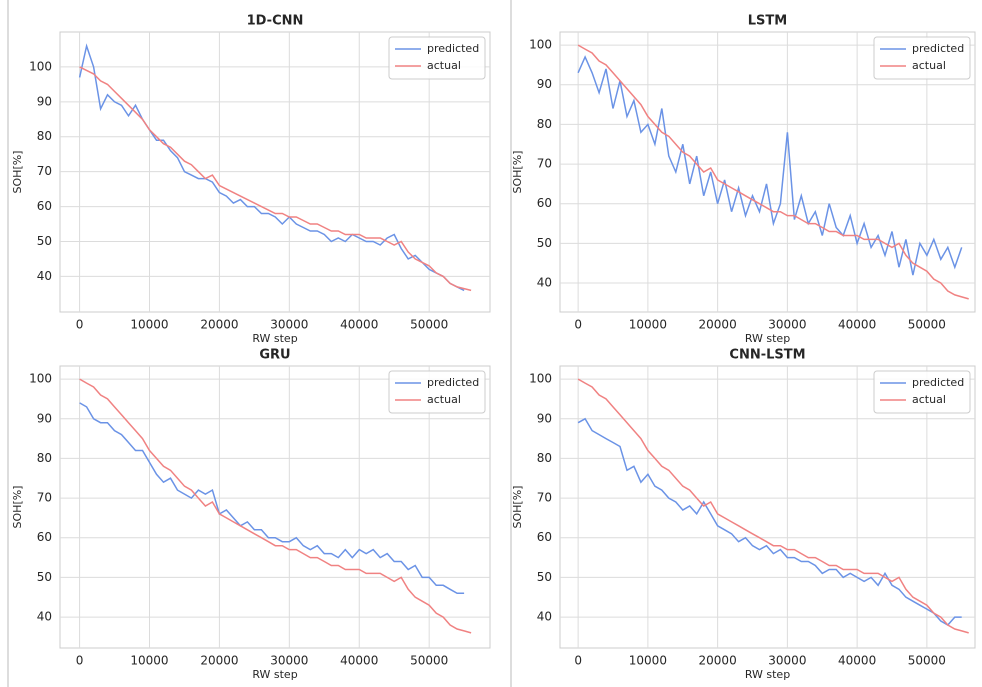 The image size is (982, 687). What do you see at coordinates (767, 21) in the screenshot?
I see `chart-title: LSTM` at bounding box center [767, 21].